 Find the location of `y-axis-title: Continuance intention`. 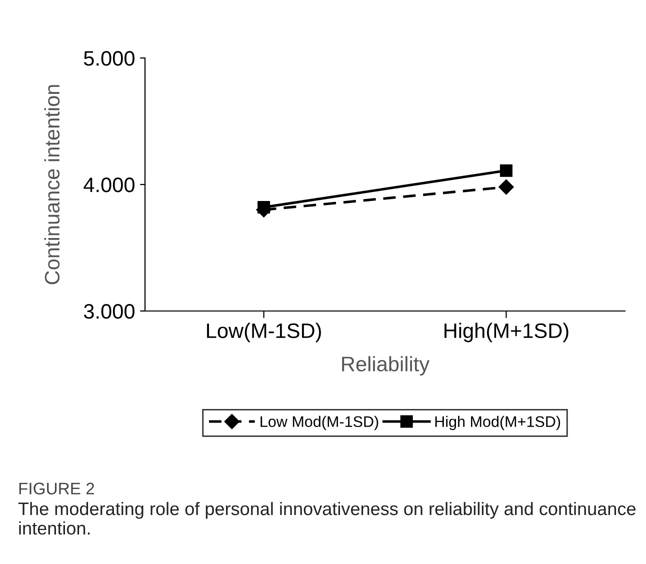

y-axis-title: Continuance intention is located at coordinates (52, 184).